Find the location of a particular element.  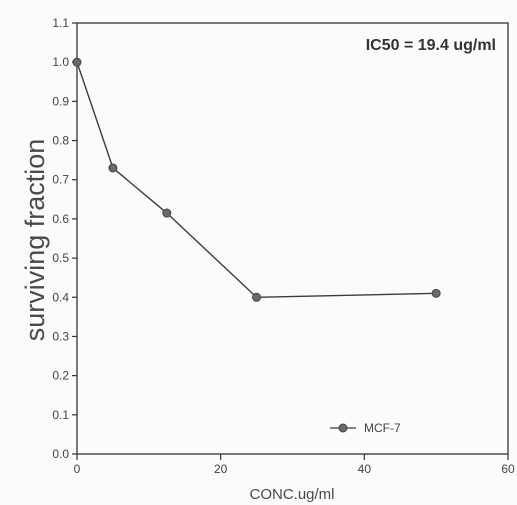

x-axis-title: CONC.ug/ml is located at coordinates (291, 494).